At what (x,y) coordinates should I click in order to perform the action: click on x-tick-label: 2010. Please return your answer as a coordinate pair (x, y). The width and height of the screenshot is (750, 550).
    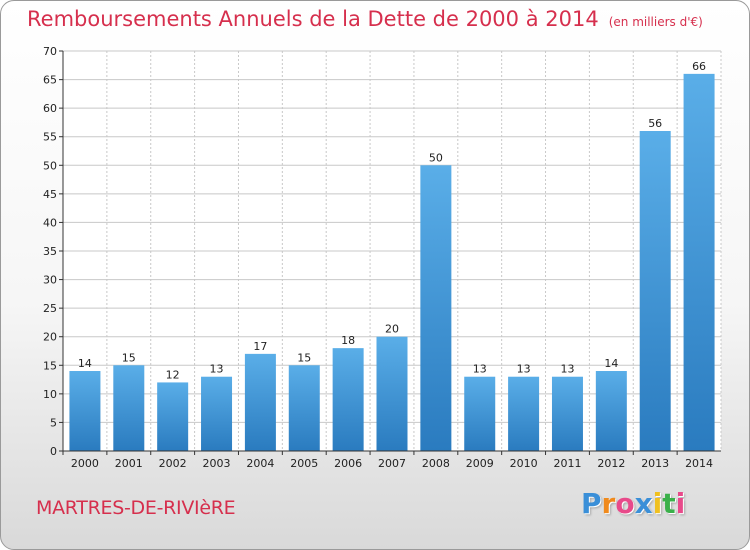
    Looking at the image, I should click on (524, 463).